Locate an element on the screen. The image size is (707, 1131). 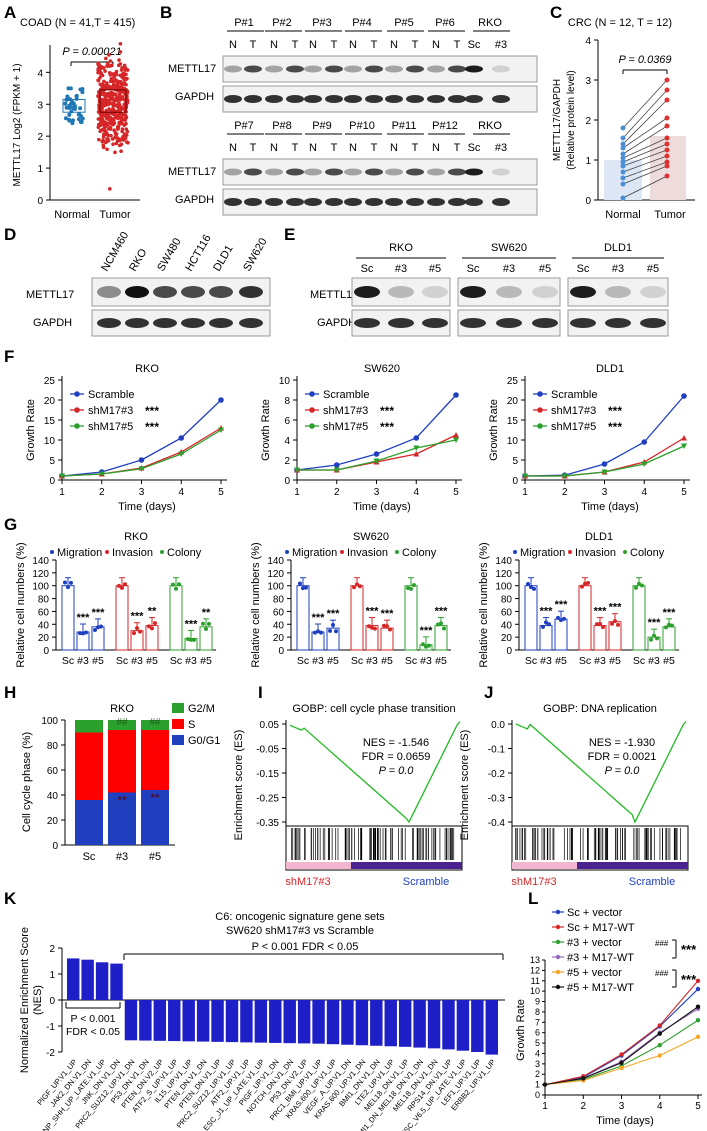
panelH-ytick: 20 is located at coordinates (53, 821).